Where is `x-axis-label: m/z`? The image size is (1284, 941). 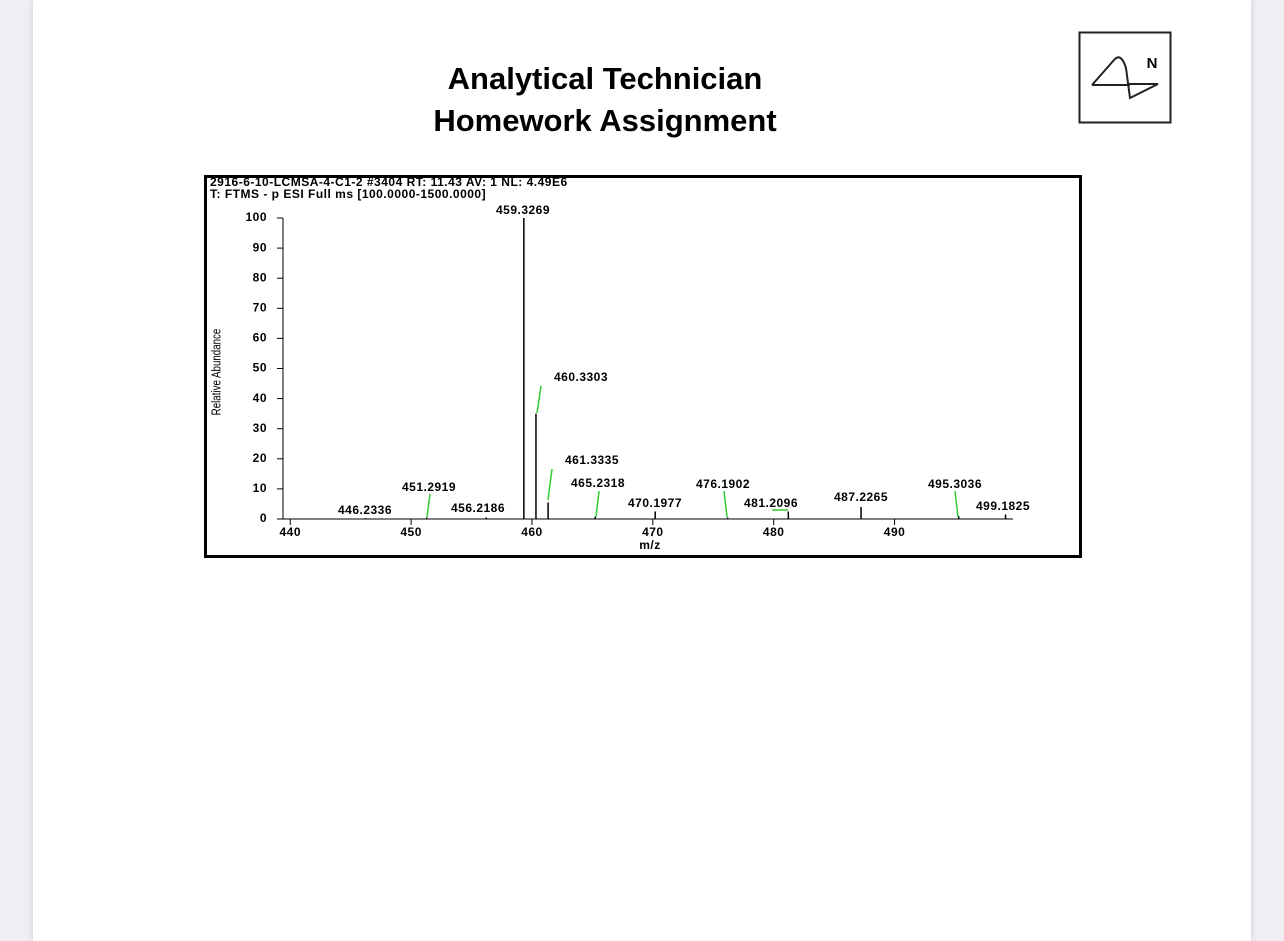 x-axis-label: m/z is located at coordinates (650, 545).